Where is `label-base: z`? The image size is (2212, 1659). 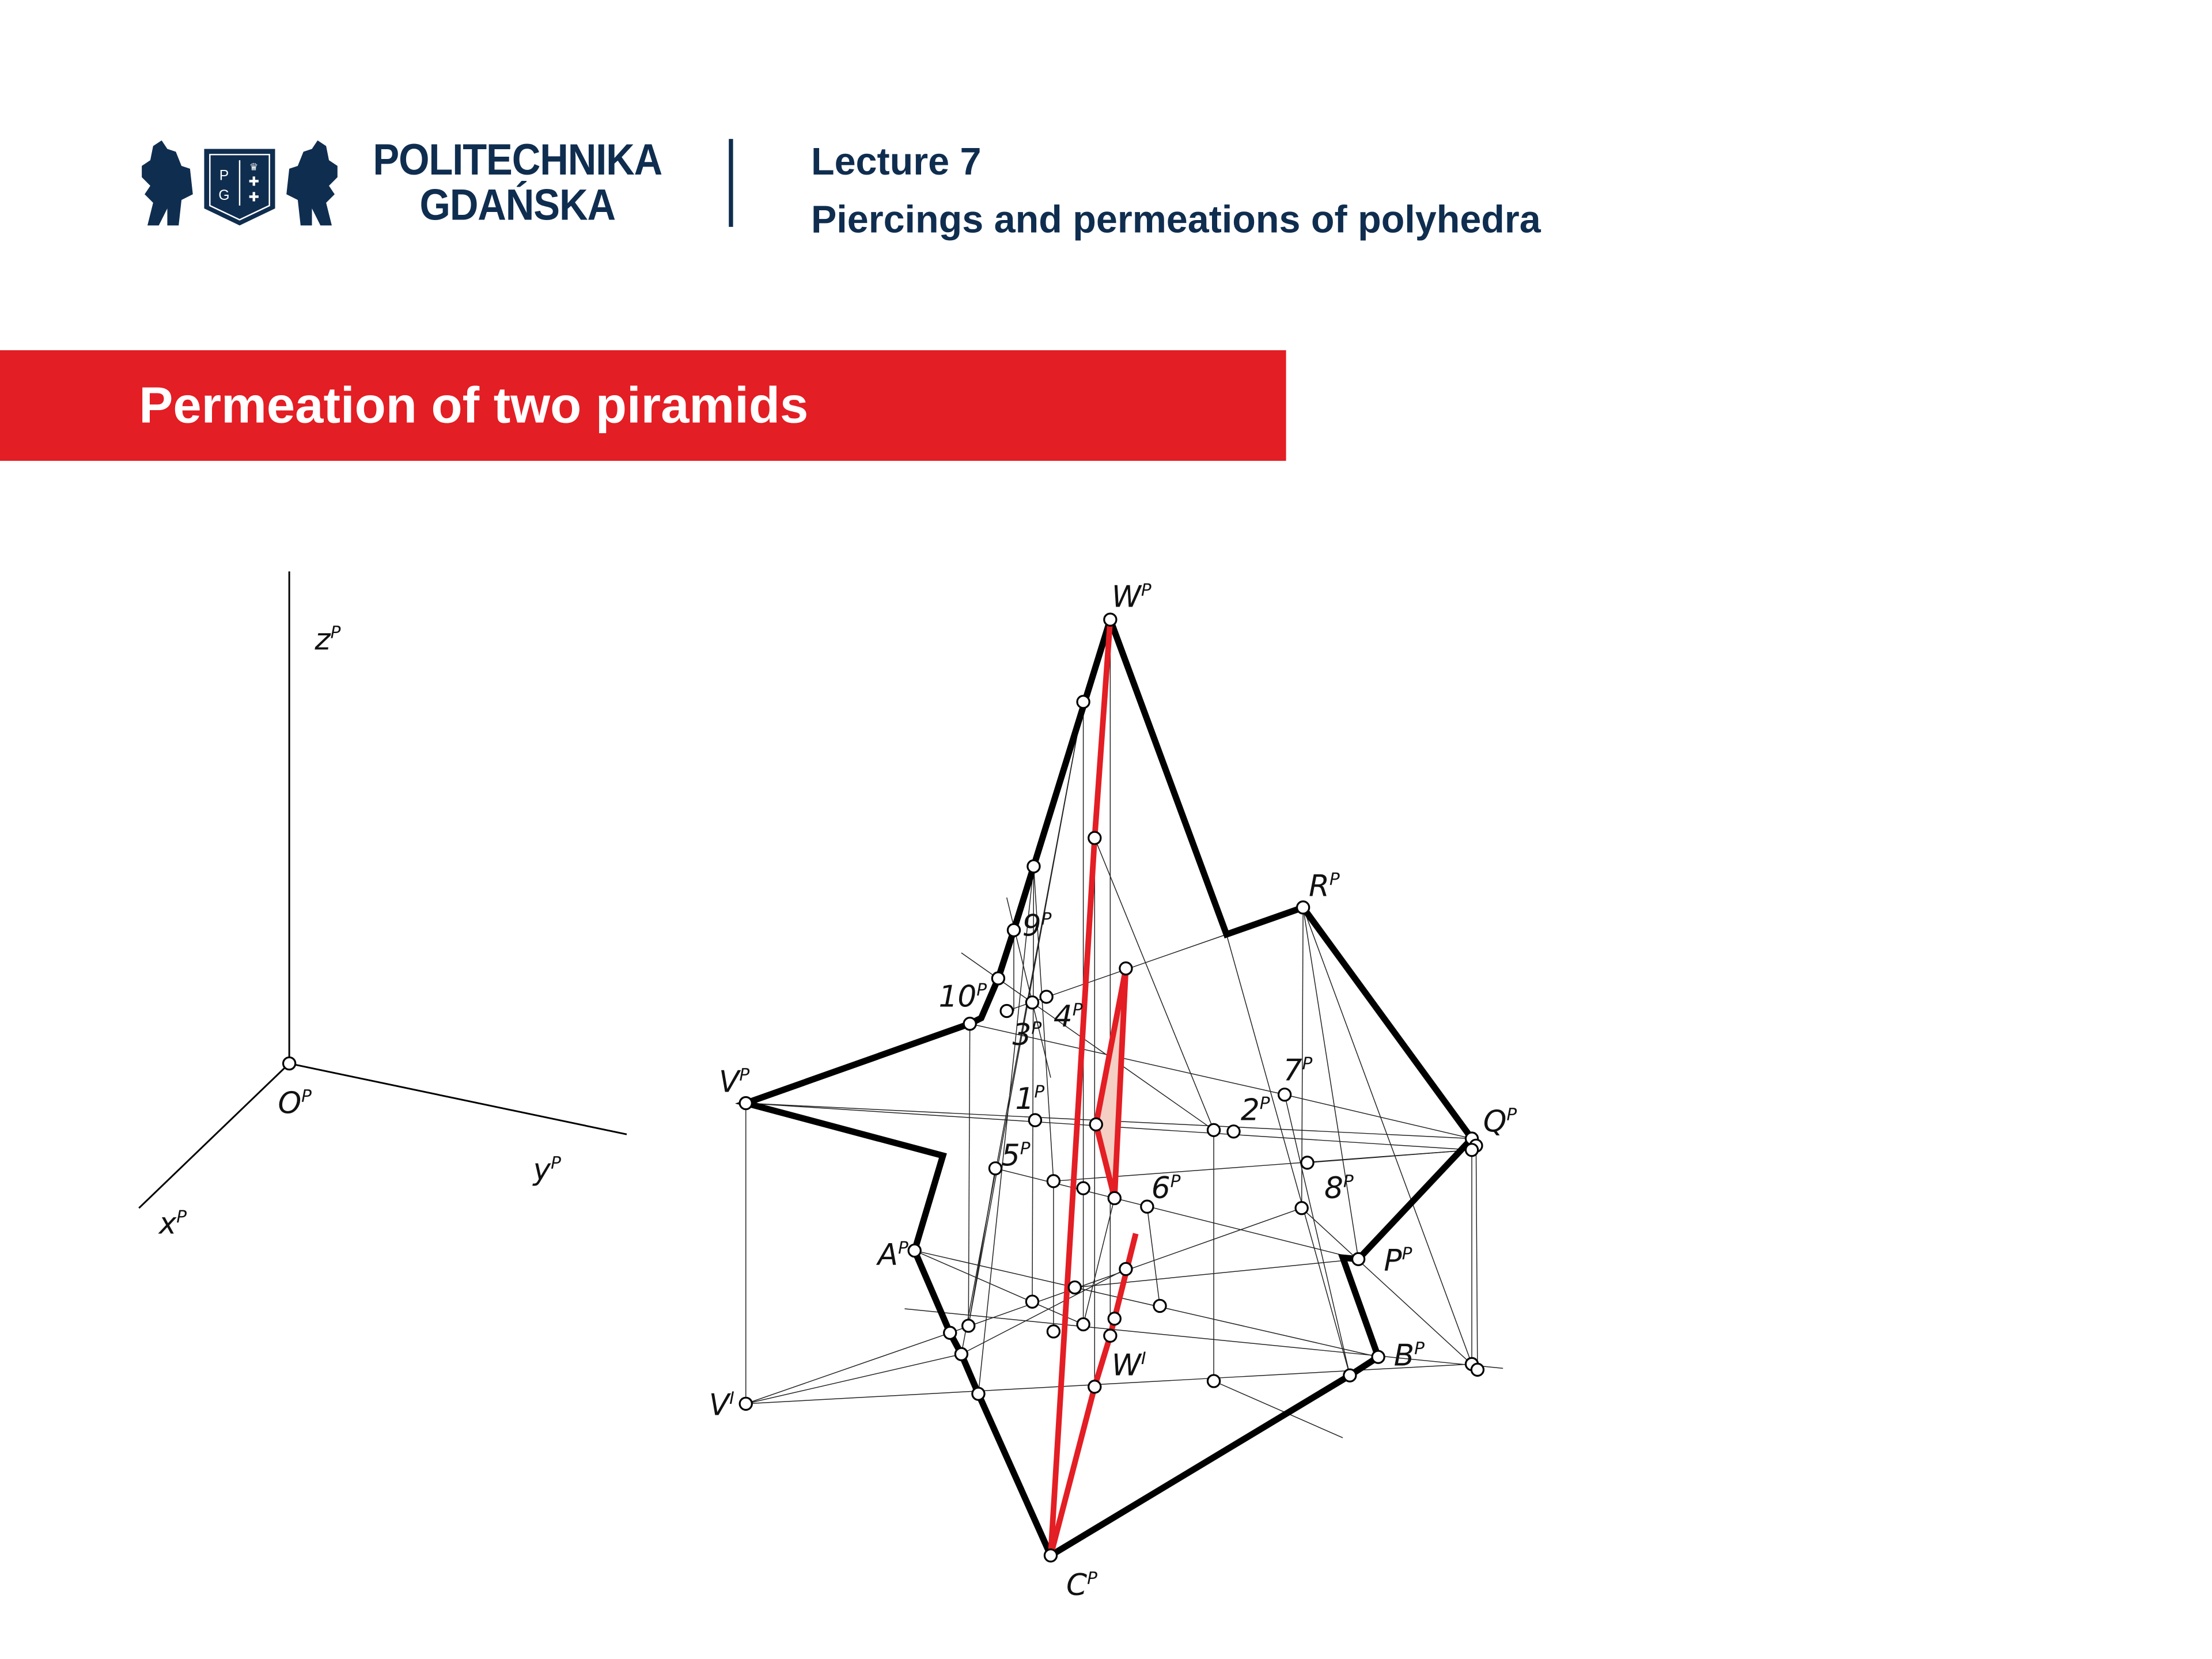 label-base: z is located at coordinates (322, 639).